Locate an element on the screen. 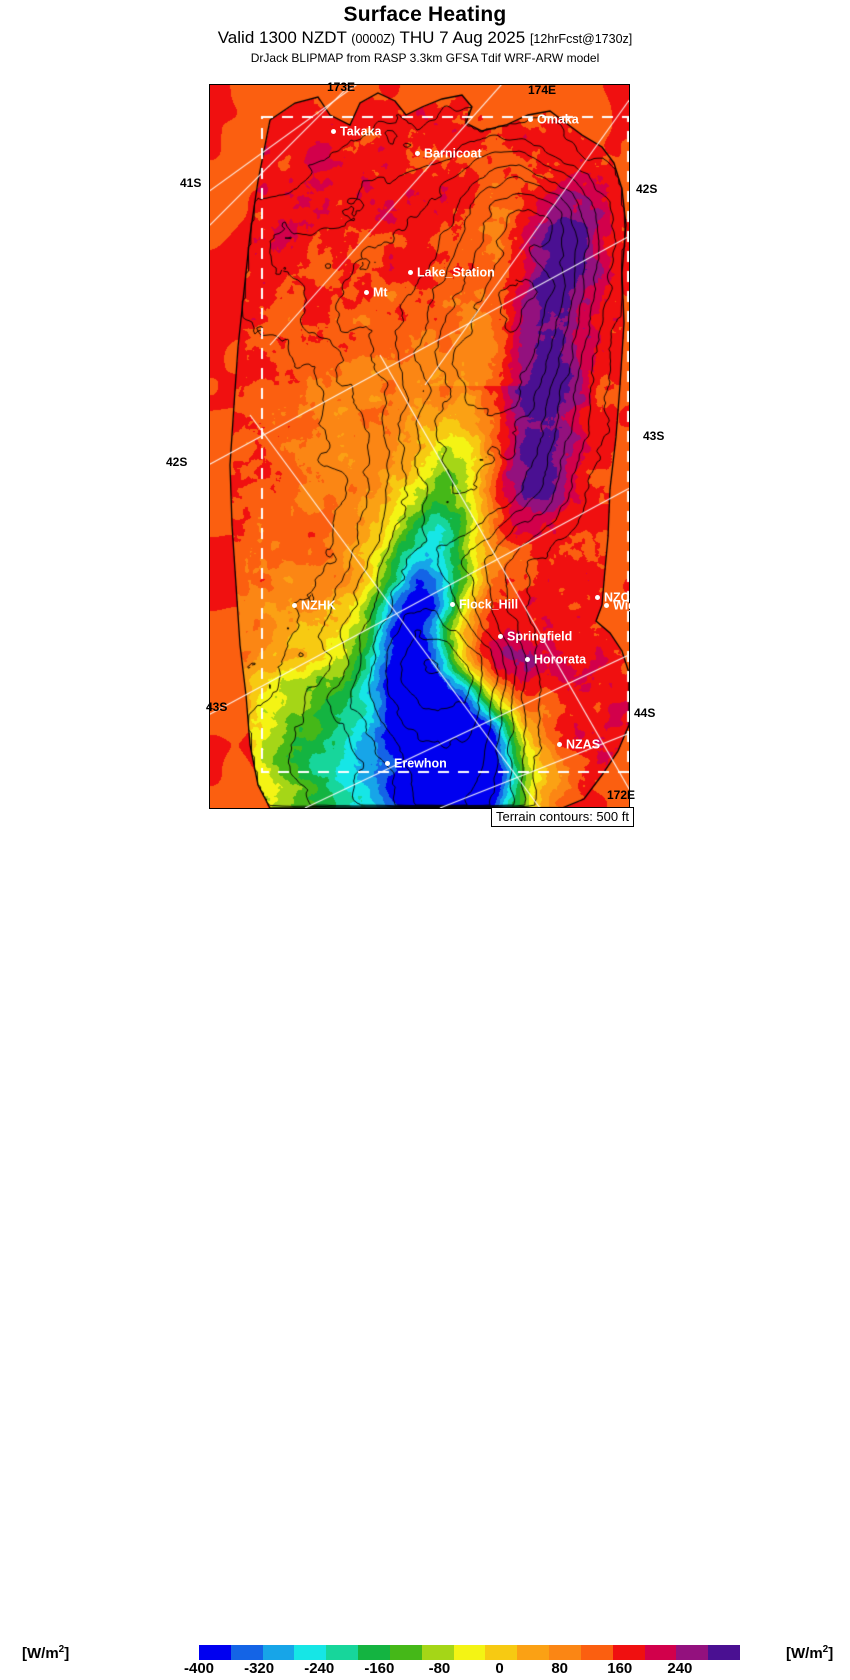 The image size is (850, 1680). station-label-text: Mt is located at coordinates (380, 292).